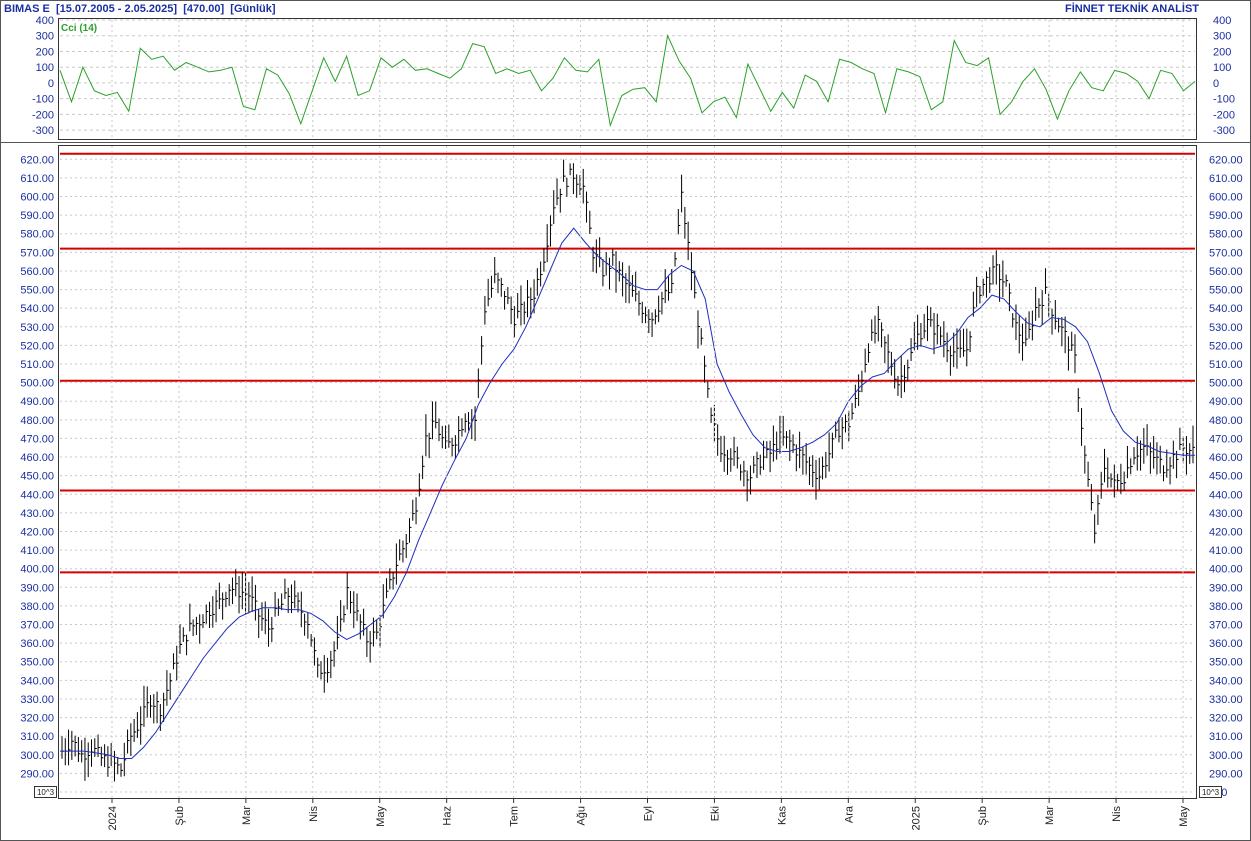 This screenshot has width=1251, height=841. Describe the element at coordinates (37, 253) in the screenshot. I see `price-y-tick-label: 570.00` at that location.